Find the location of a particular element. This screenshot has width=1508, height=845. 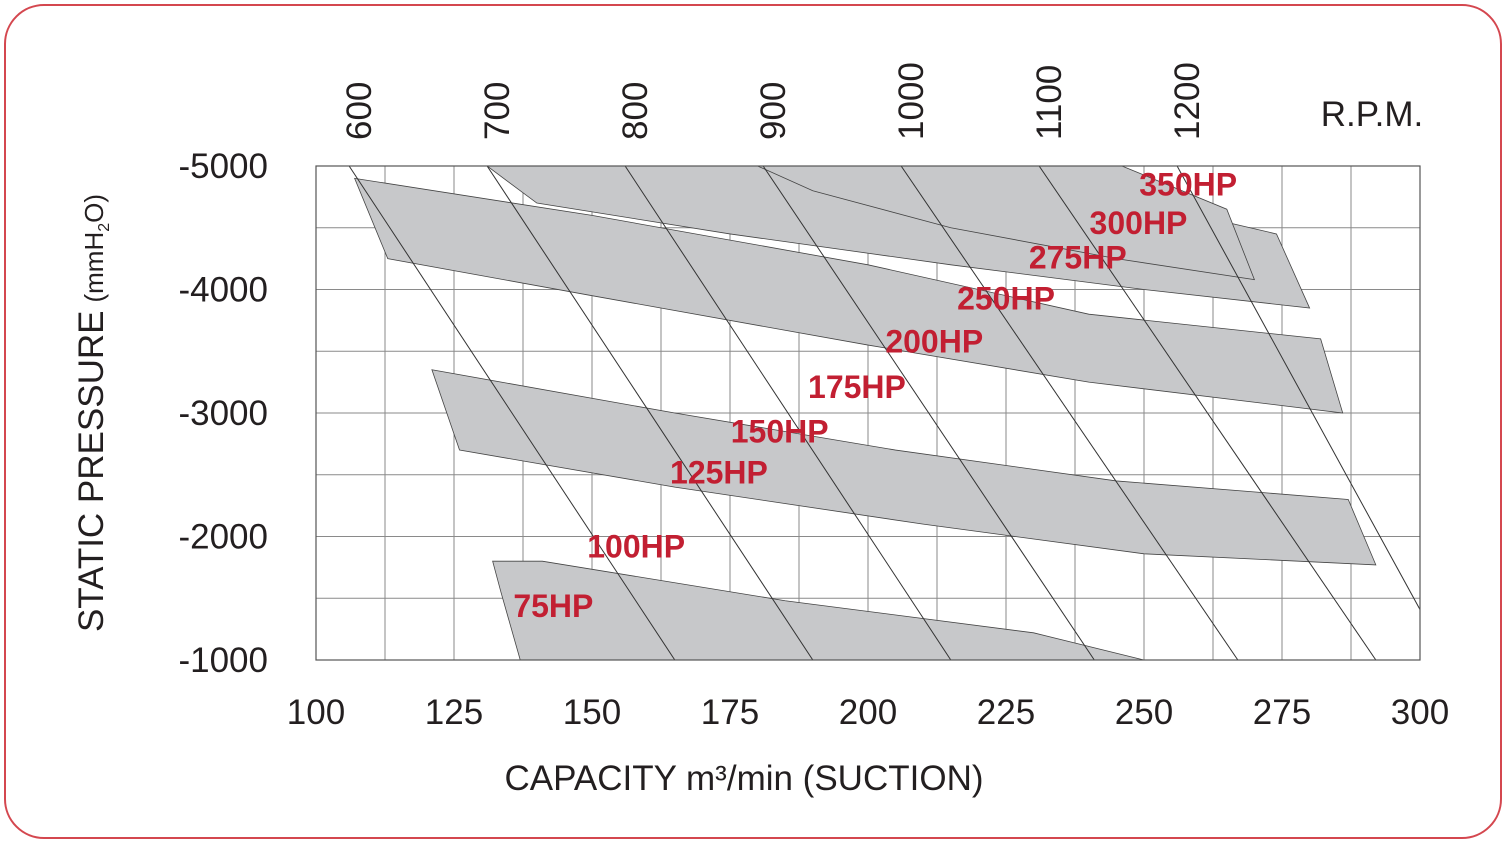

rpm-axis-title: R.P.M. is located at coordinates (1372, 114).